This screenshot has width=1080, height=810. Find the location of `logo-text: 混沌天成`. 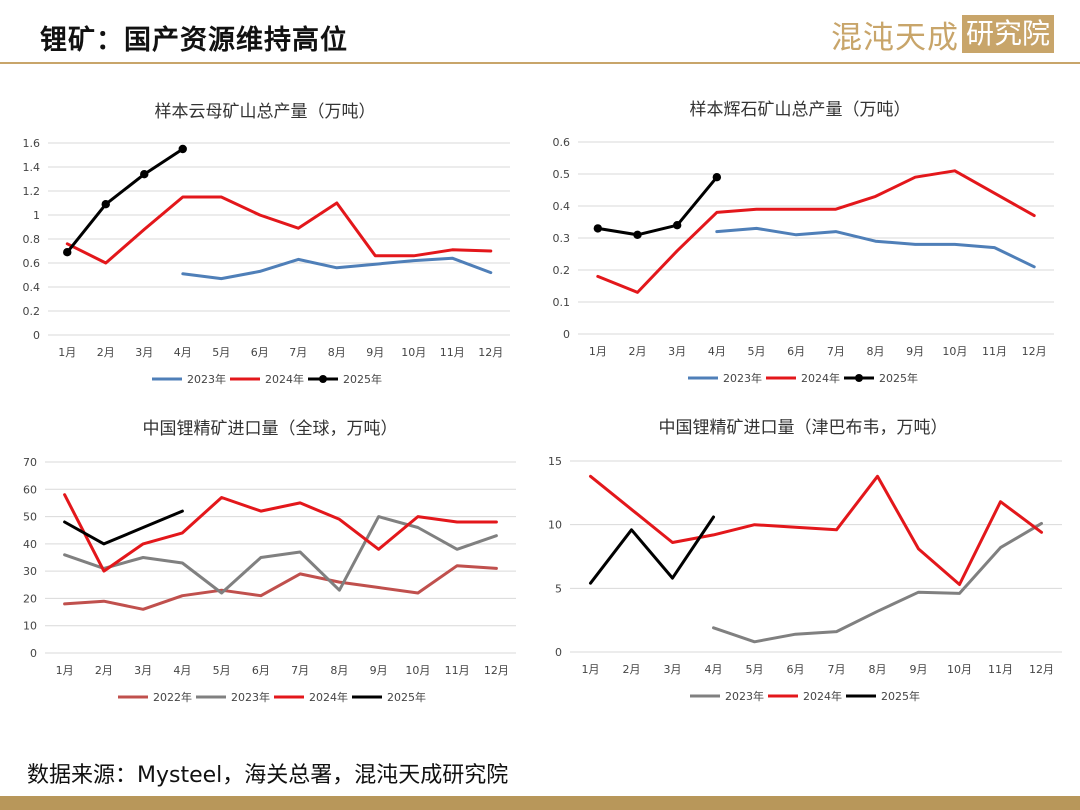

logo-text: 混沌天成 is located at coordinates (894, 37).